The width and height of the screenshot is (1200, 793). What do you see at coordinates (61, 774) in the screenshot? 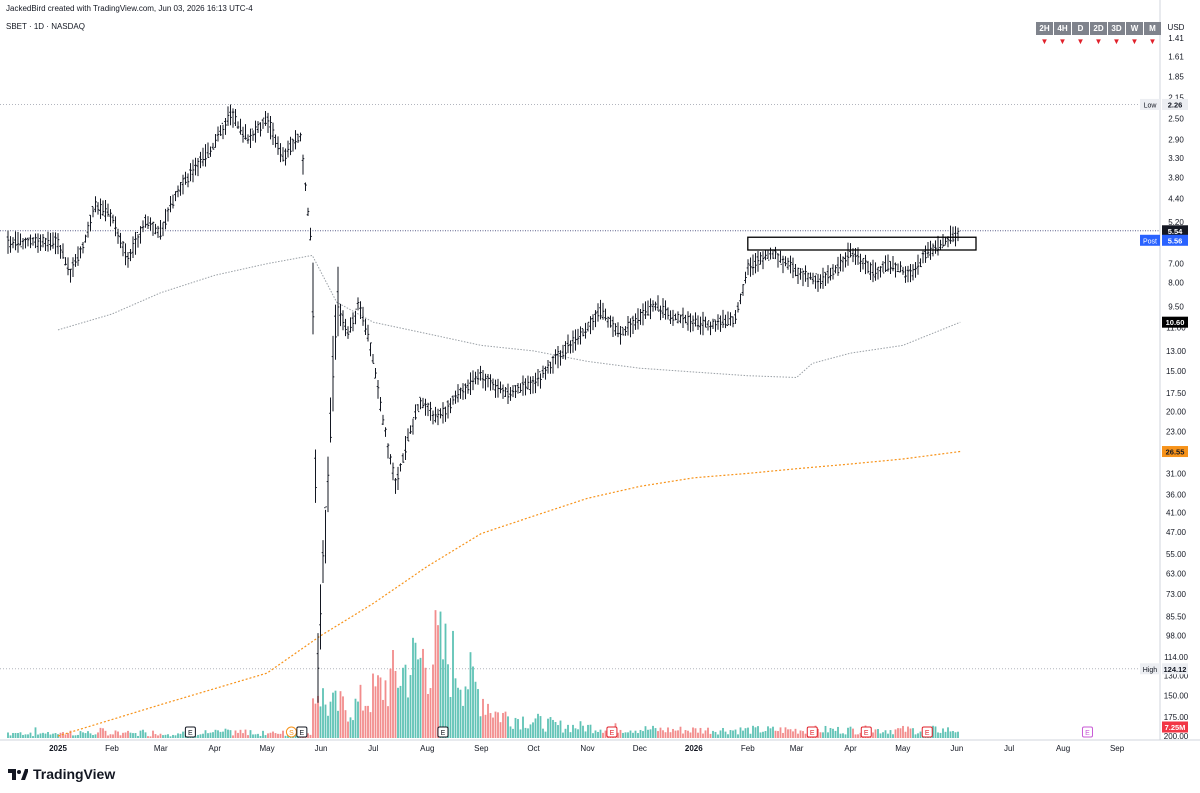
I see `tradingview-logo: TradingView` at bounding box center [61, 774].